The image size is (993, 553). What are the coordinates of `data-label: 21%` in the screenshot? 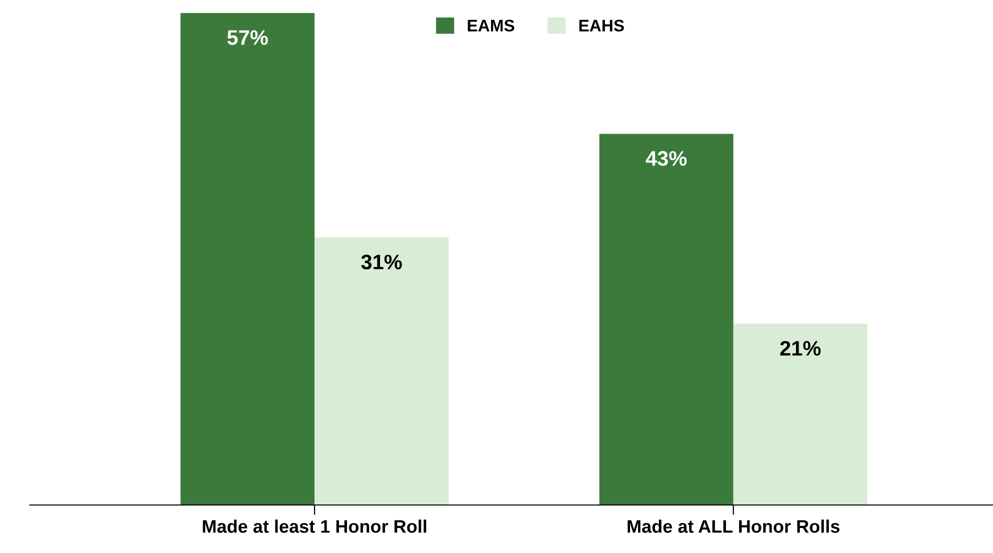 It's located at (800, 348).